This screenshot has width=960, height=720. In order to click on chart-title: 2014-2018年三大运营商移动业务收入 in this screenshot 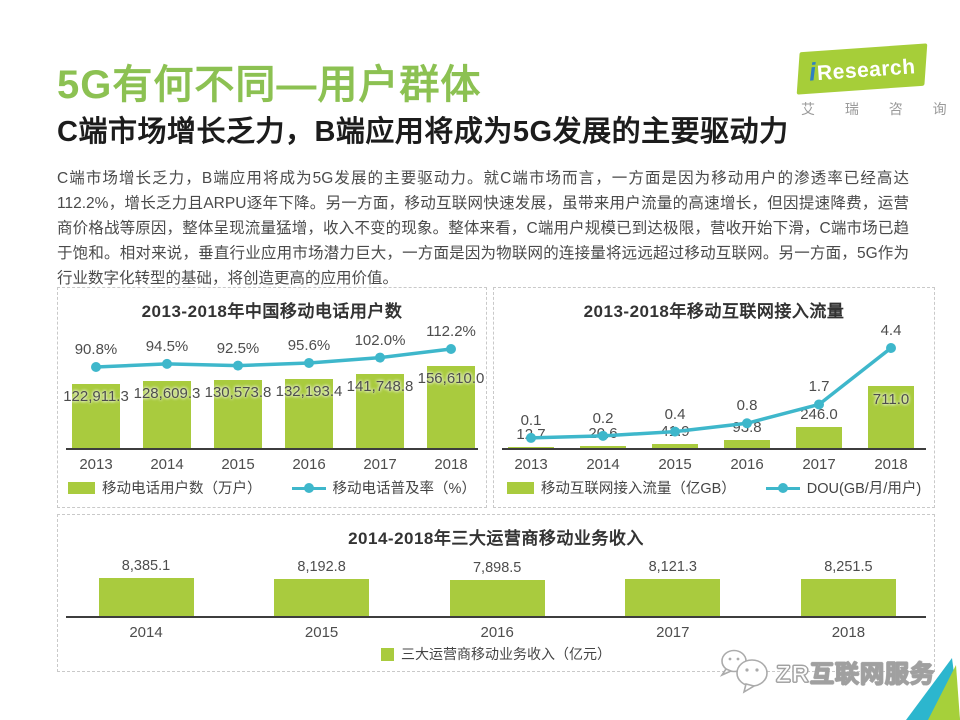, I will do `click(496, 538)`.